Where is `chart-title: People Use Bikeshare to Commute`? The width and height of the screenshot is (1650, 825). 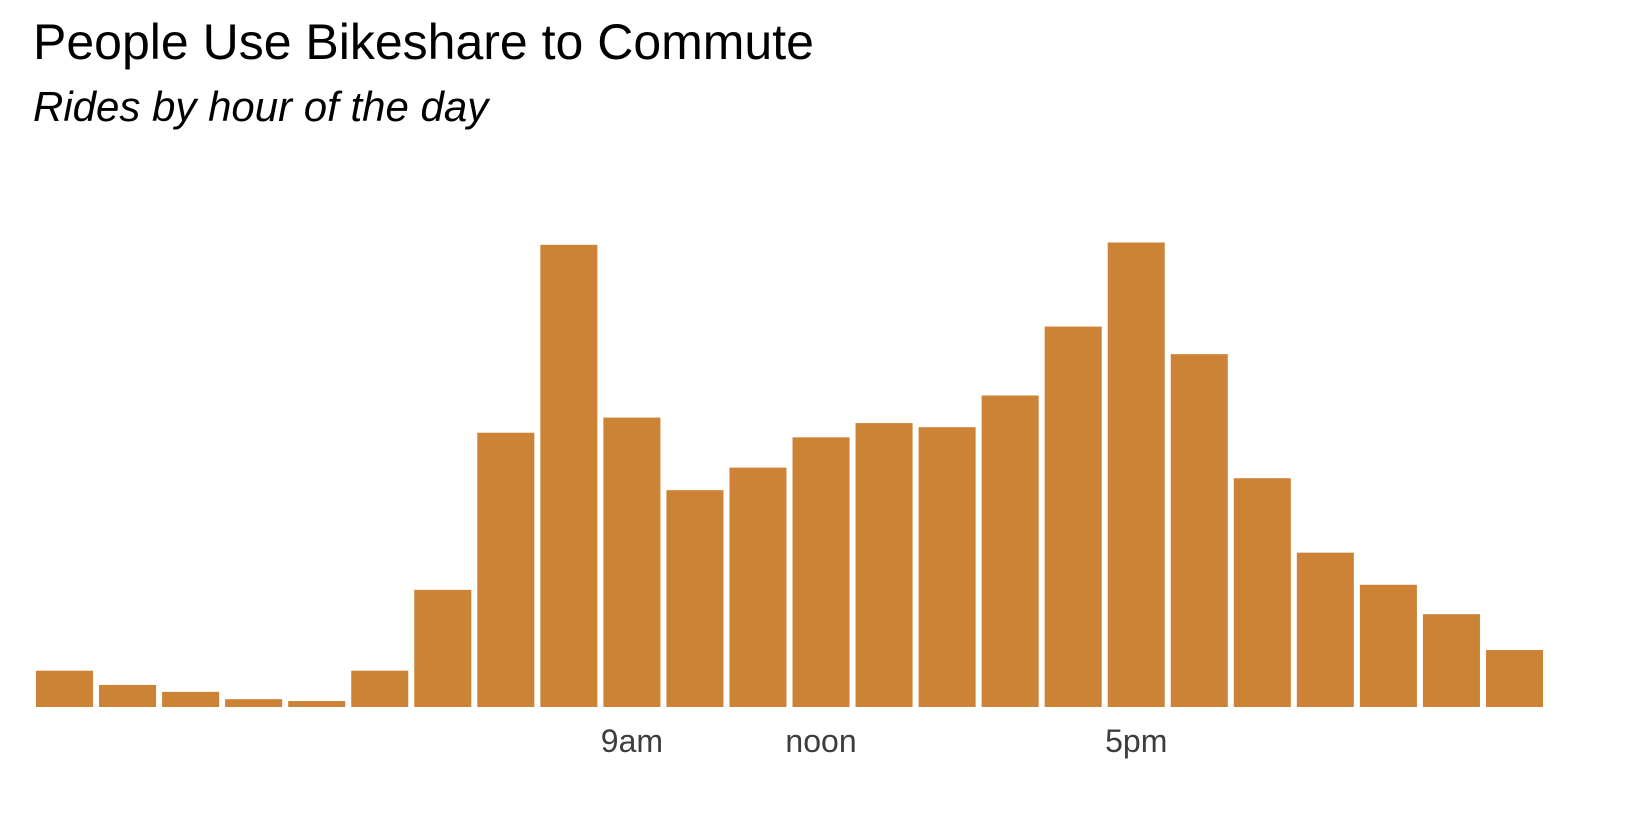
chart-title: People Use Bikeshare to Commute is located at coordinates (423, 42).